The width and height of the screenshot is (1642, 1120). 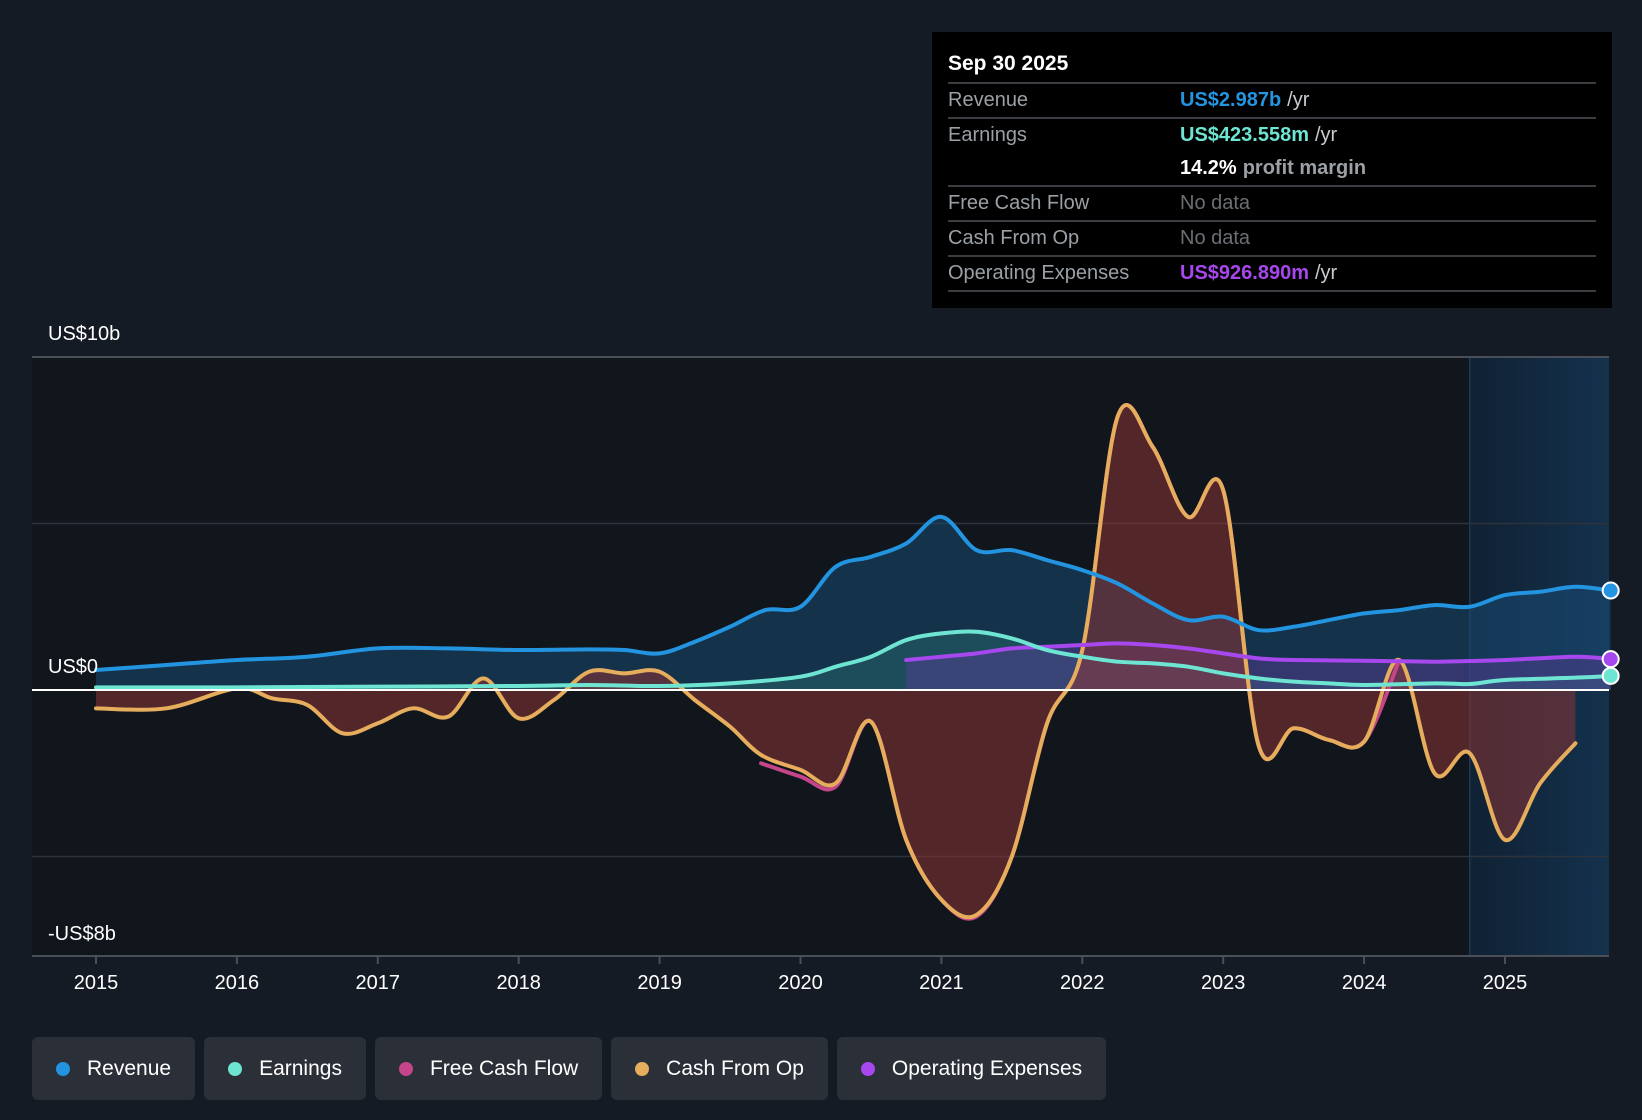 I want to click on earnings-end-dot, so click(x=1610, y=675).